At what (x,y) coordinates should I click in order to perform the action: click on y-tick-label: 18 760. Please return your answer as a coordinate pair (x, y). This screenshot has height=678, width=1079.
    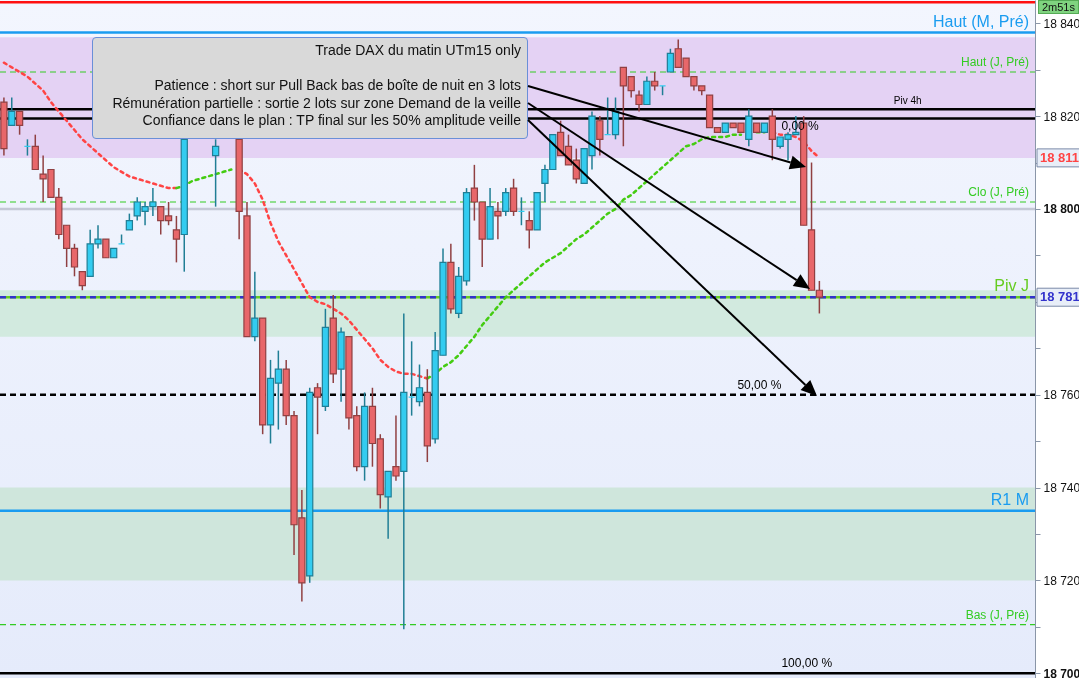
    Looking at the image, I should click on (1061, 395).